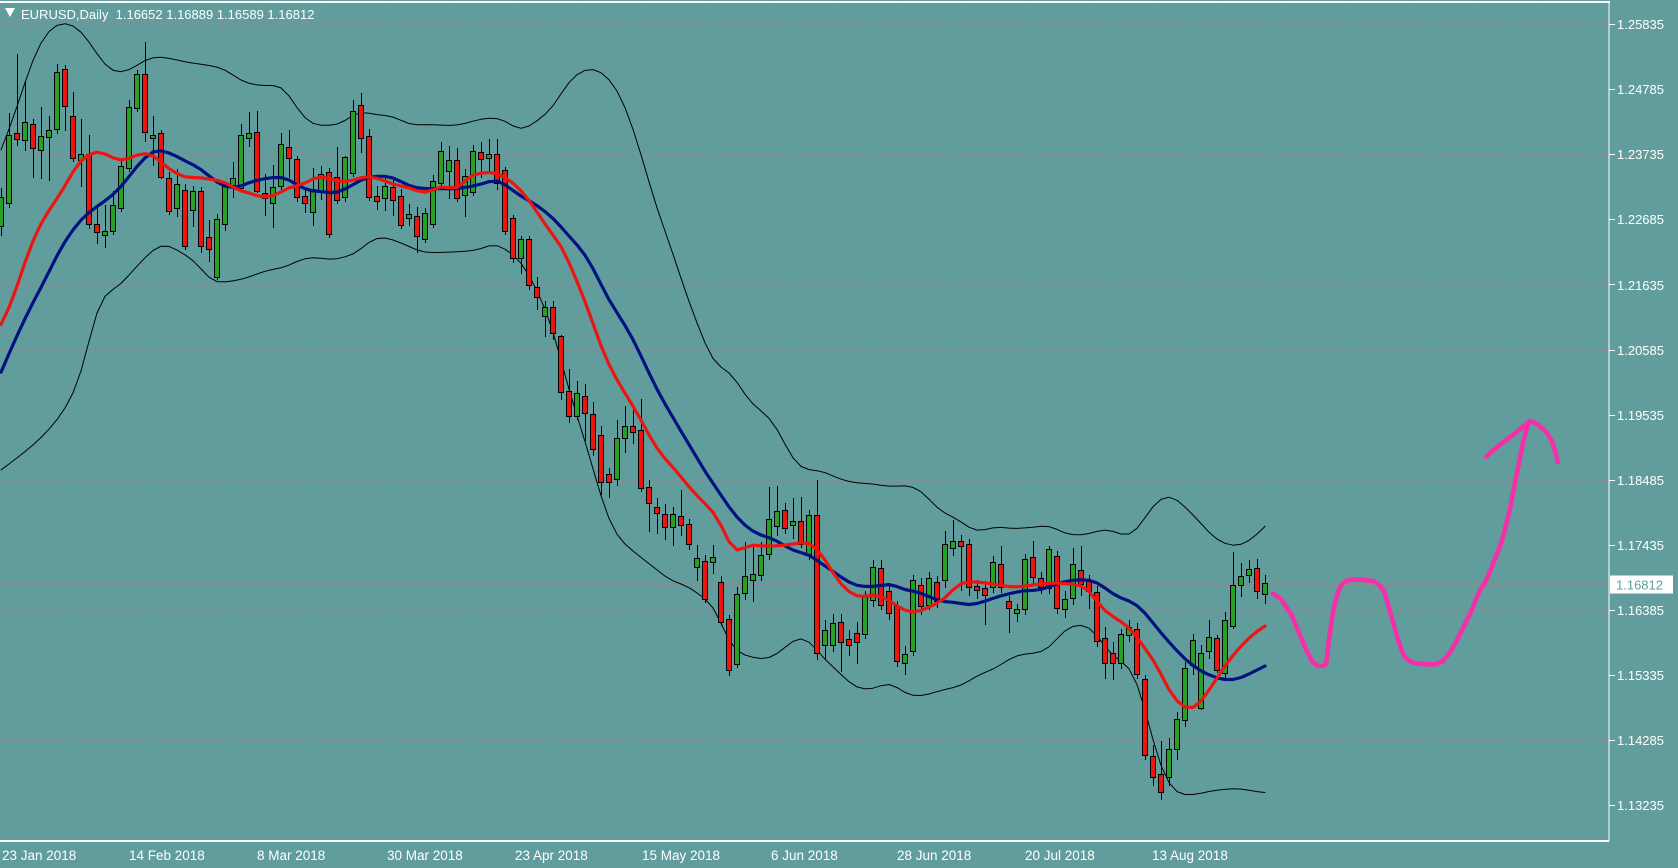  What do you see at coordinates (681, 855) in the screenshot?
I see `svg-text: 15 May 2018` at bounding box center [681, 855].